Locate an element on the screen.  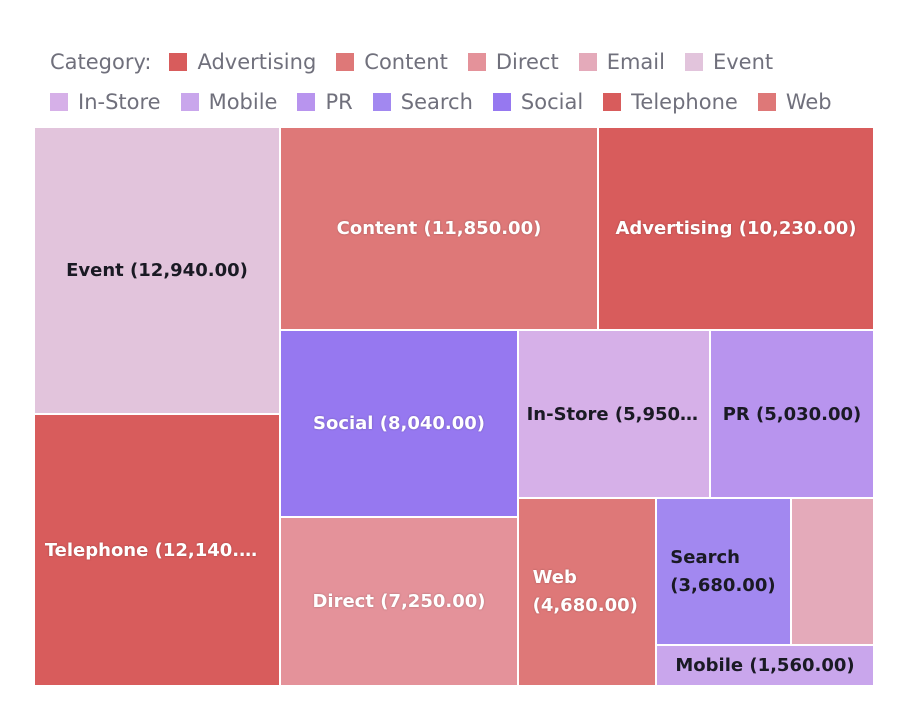
legend-item-search: Search is located at coordinates (422, 102).